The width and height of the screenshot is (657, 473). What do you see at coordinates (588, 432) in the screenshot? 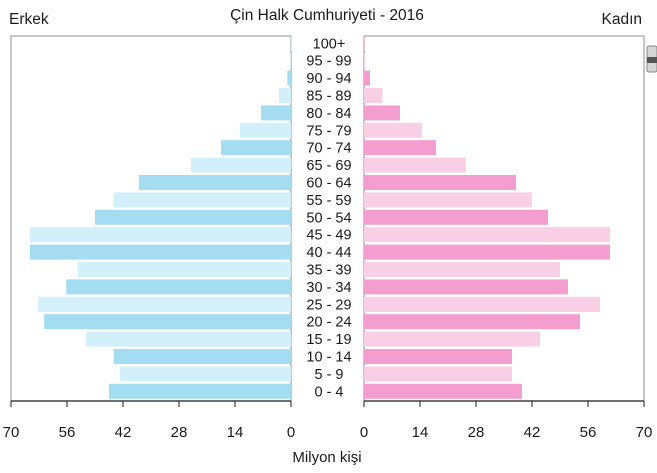
I see `female-x-tick-label: 56` at bounding box center [588, 432].